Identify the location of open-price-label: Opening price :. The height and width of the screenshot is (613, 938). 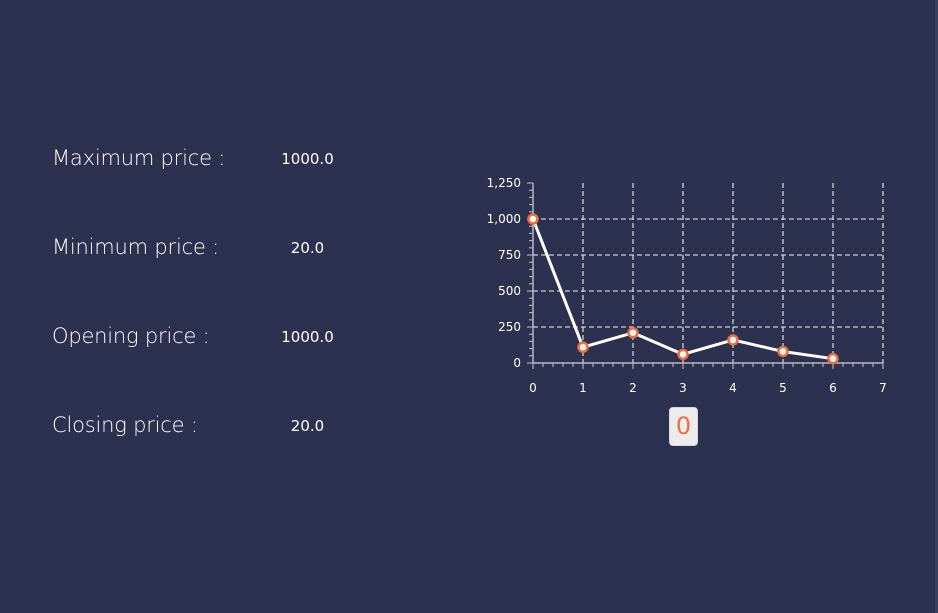
(131, 336).